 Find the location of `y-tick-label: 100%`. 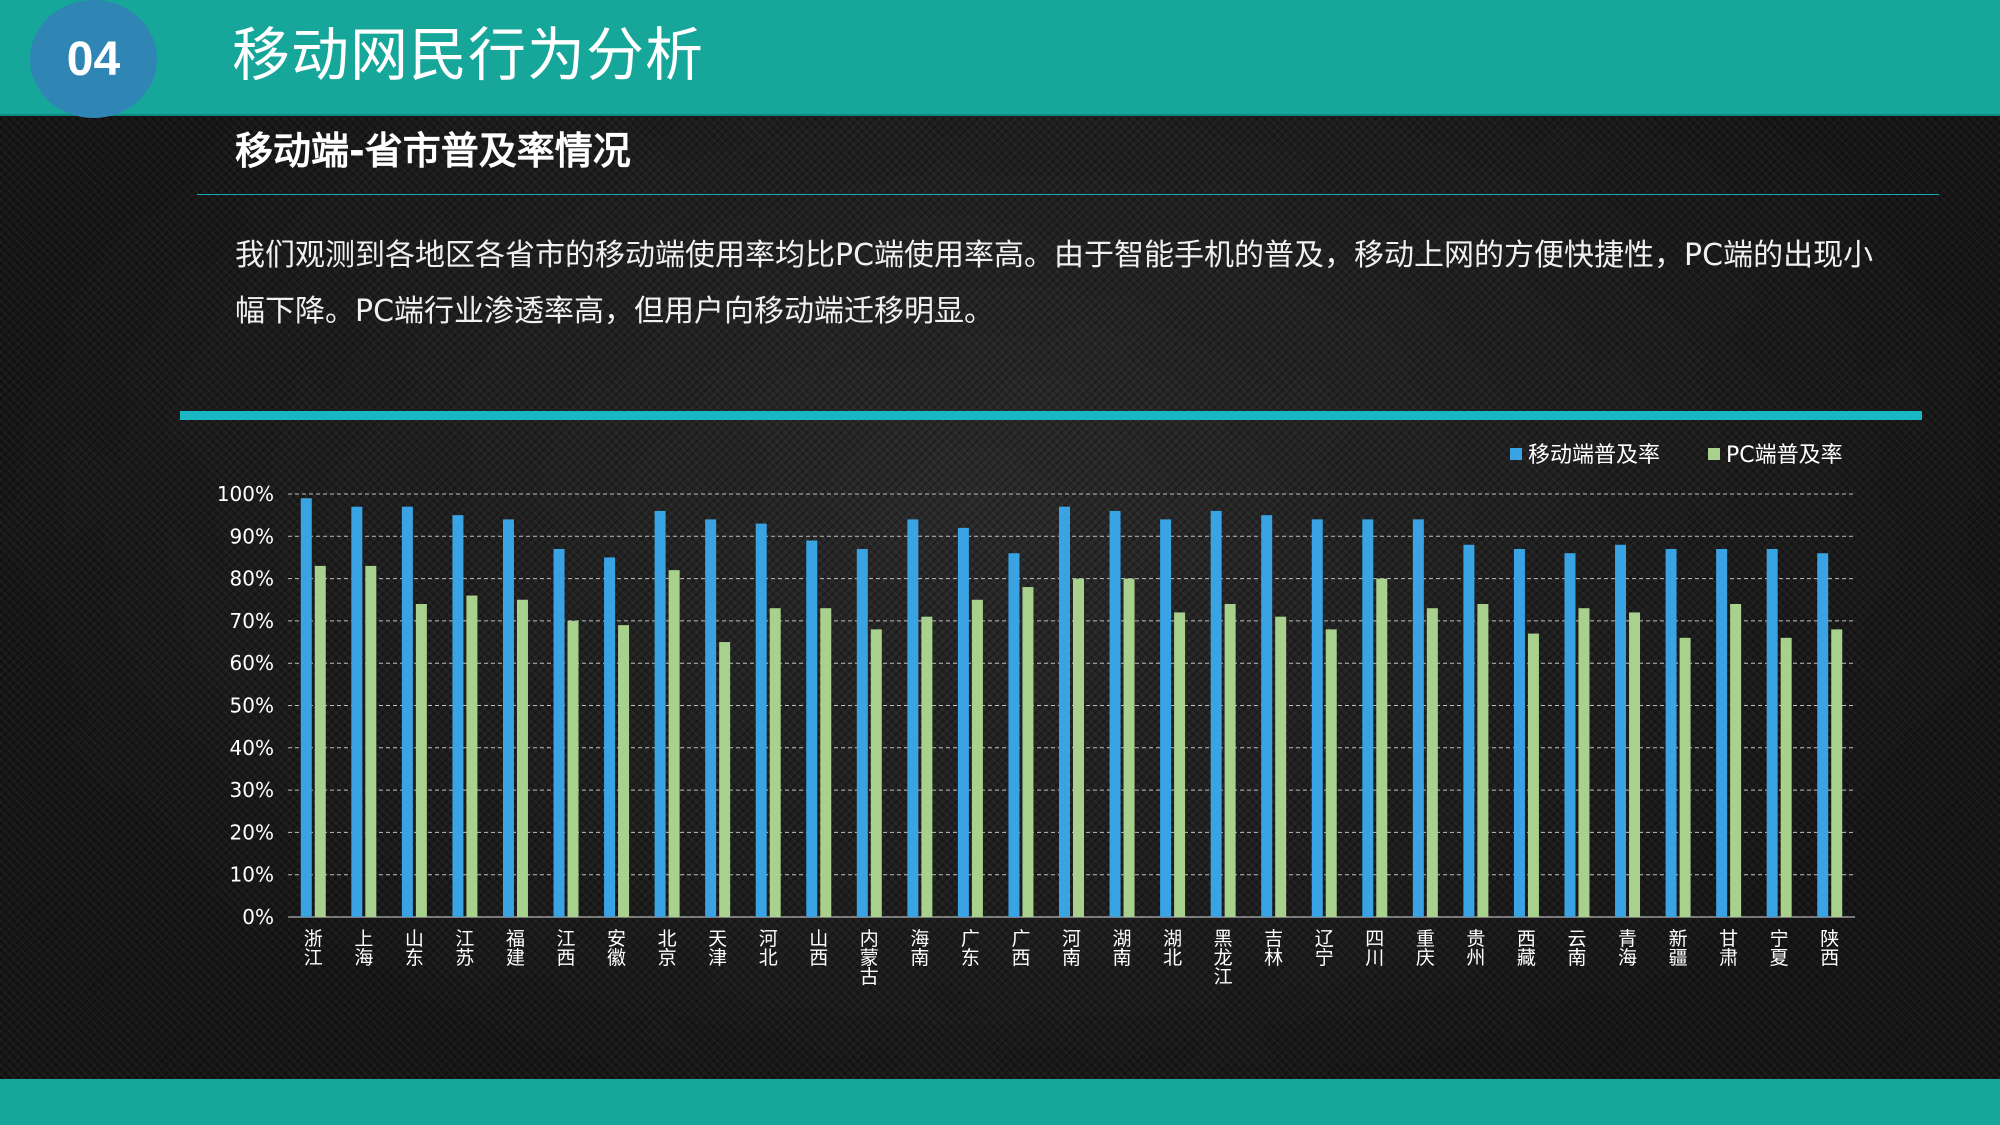

y-tick-label: 100% is located at coordinates (245, 494).